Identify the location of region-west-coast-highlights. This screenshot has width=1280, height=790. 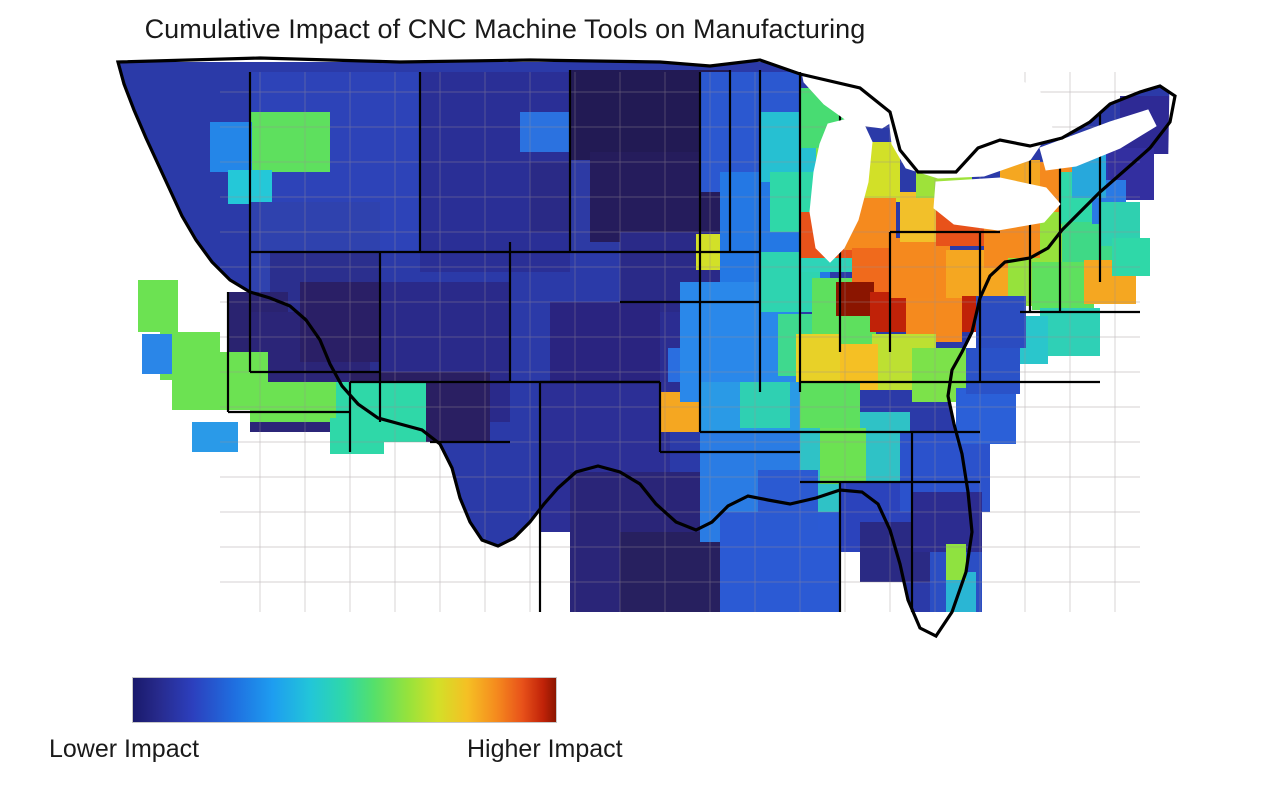
(282, 367).